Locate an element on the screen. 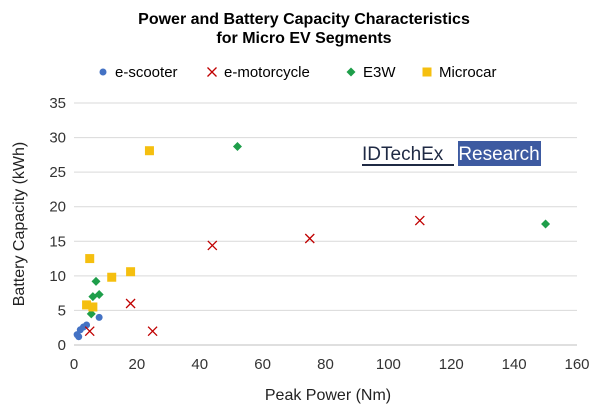 This screenshot has height=407, width=609. series-Microcar is located at coordinates (118, 229).